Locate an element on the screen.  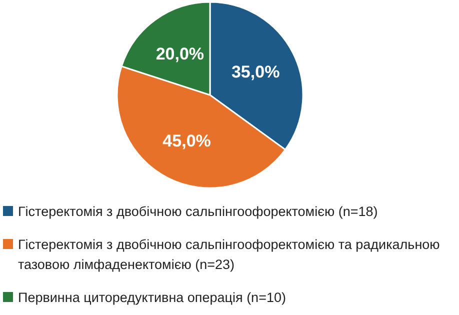
legend-label: Гістеректомія з двобічною сальпінгоофоректомією та радикальною тазовою лімфаденектомією (n=23) is located at coordinates (229, 254).